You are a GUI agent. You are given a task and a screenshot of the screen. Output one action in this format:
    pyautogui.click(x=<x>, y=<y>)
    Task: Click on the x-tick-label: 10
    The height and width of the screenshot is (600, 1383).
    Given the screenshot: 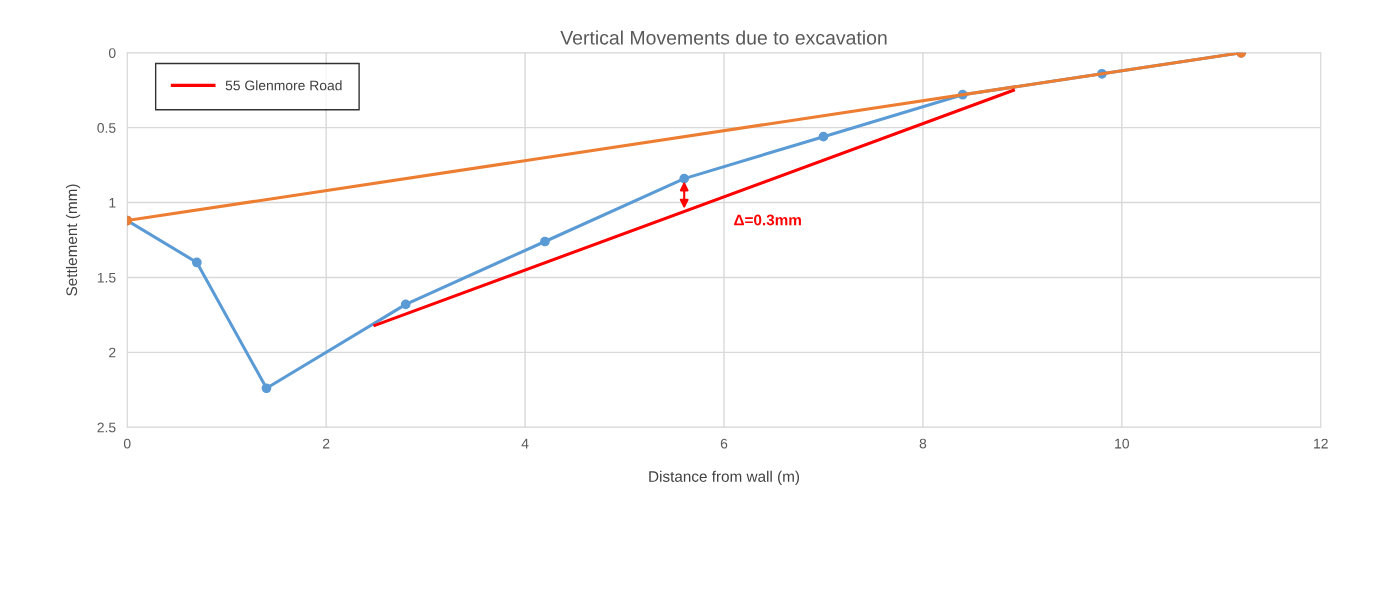 What is the action you would take?
    pyautogui.click(x=1122, y=443)
    